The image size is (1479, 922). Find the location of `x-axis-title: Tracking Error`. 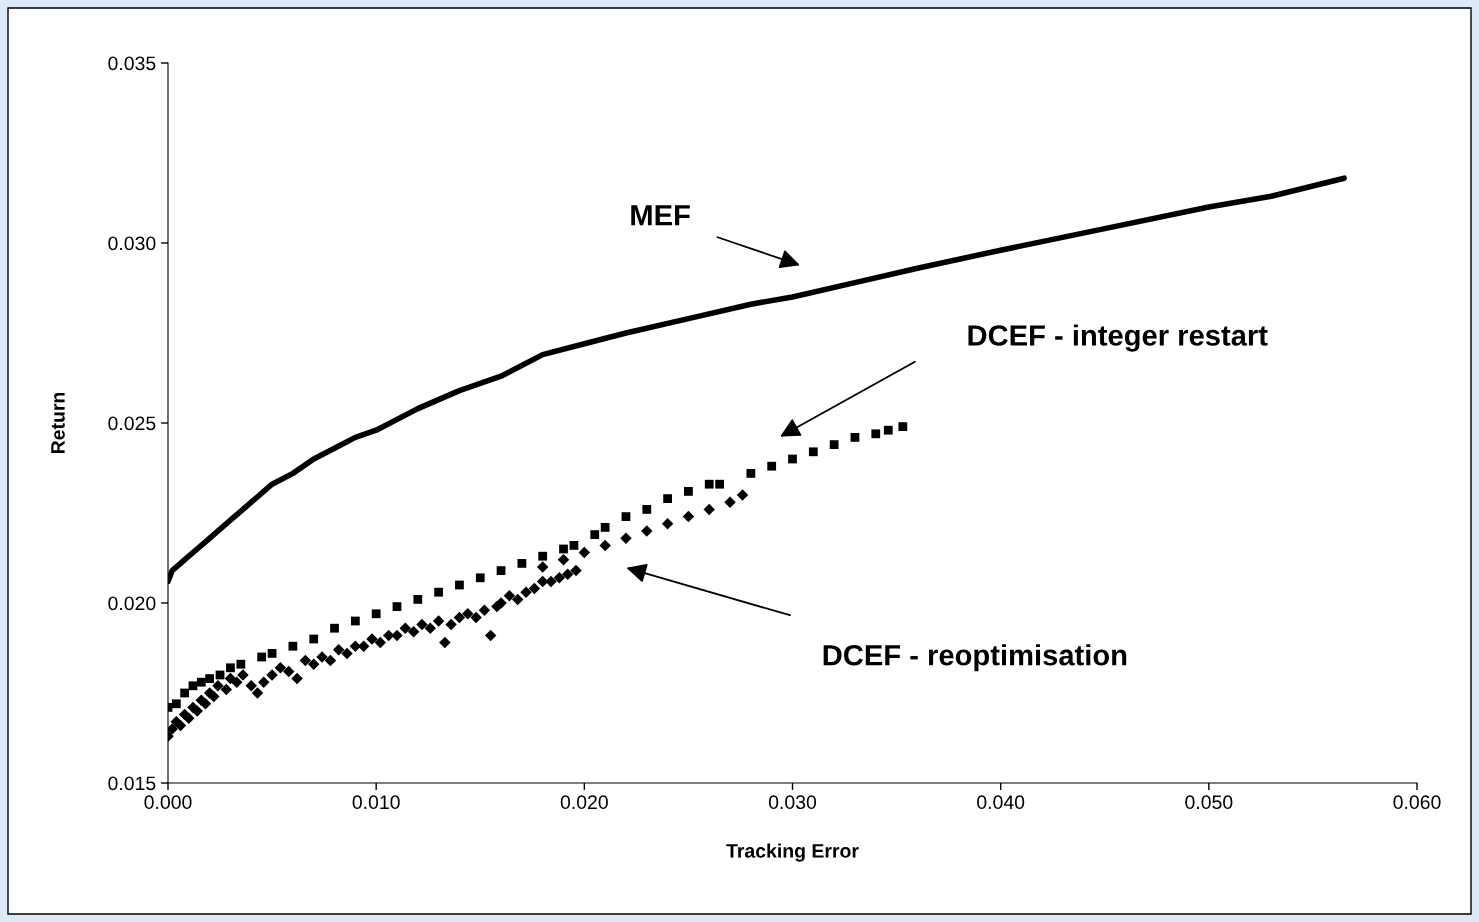

x-axis-title: Tracking Error is located at coordinates (792, 852).